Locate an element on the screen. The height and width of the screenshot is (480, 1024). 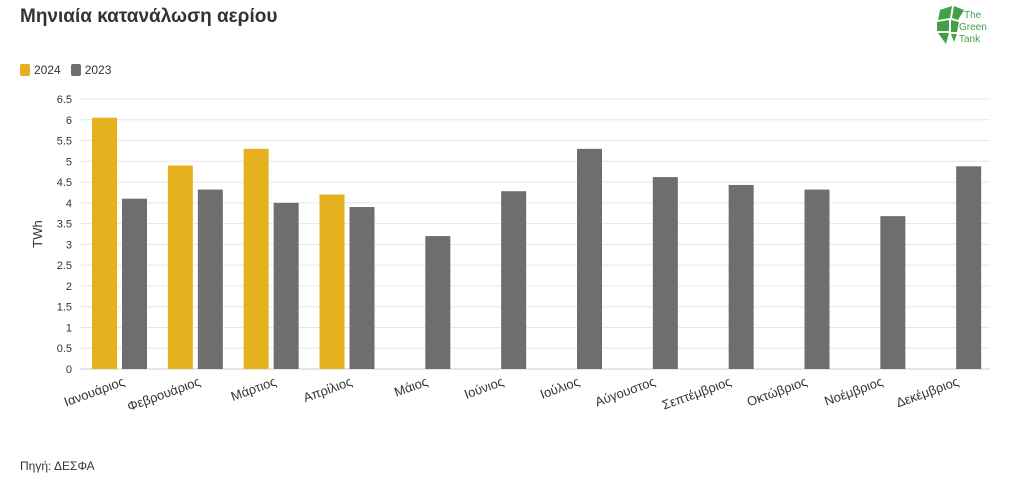
legend-item-2024: 2024 is located at coordinates (40, 70).